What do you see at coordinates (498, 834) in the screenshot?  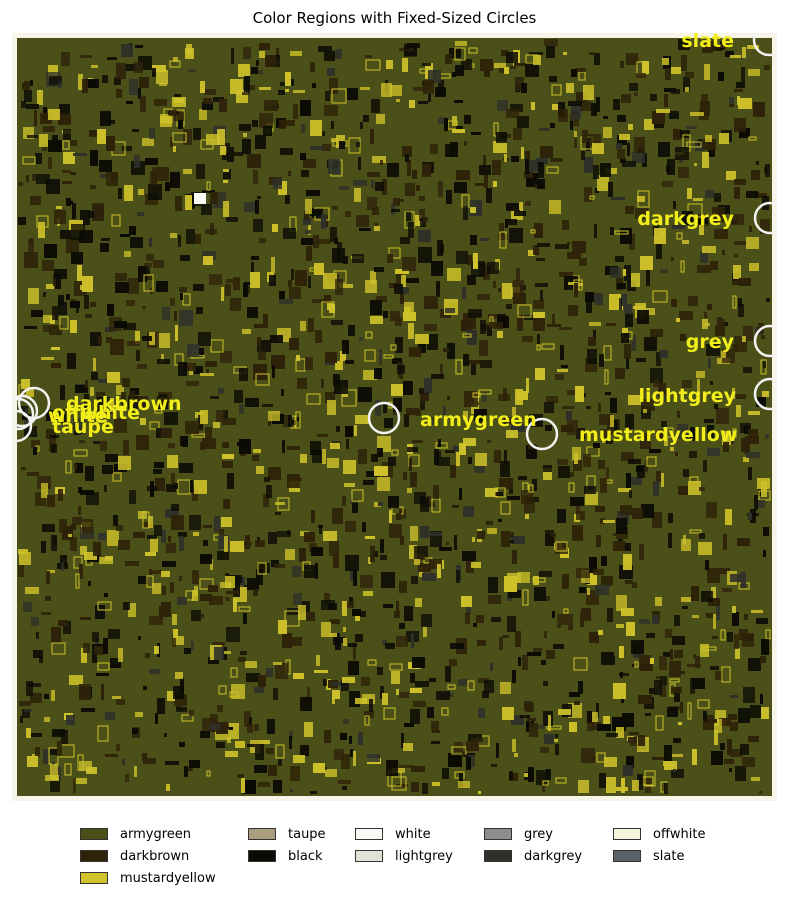 I see `legend-swatch` at bounding box center [498, 834].